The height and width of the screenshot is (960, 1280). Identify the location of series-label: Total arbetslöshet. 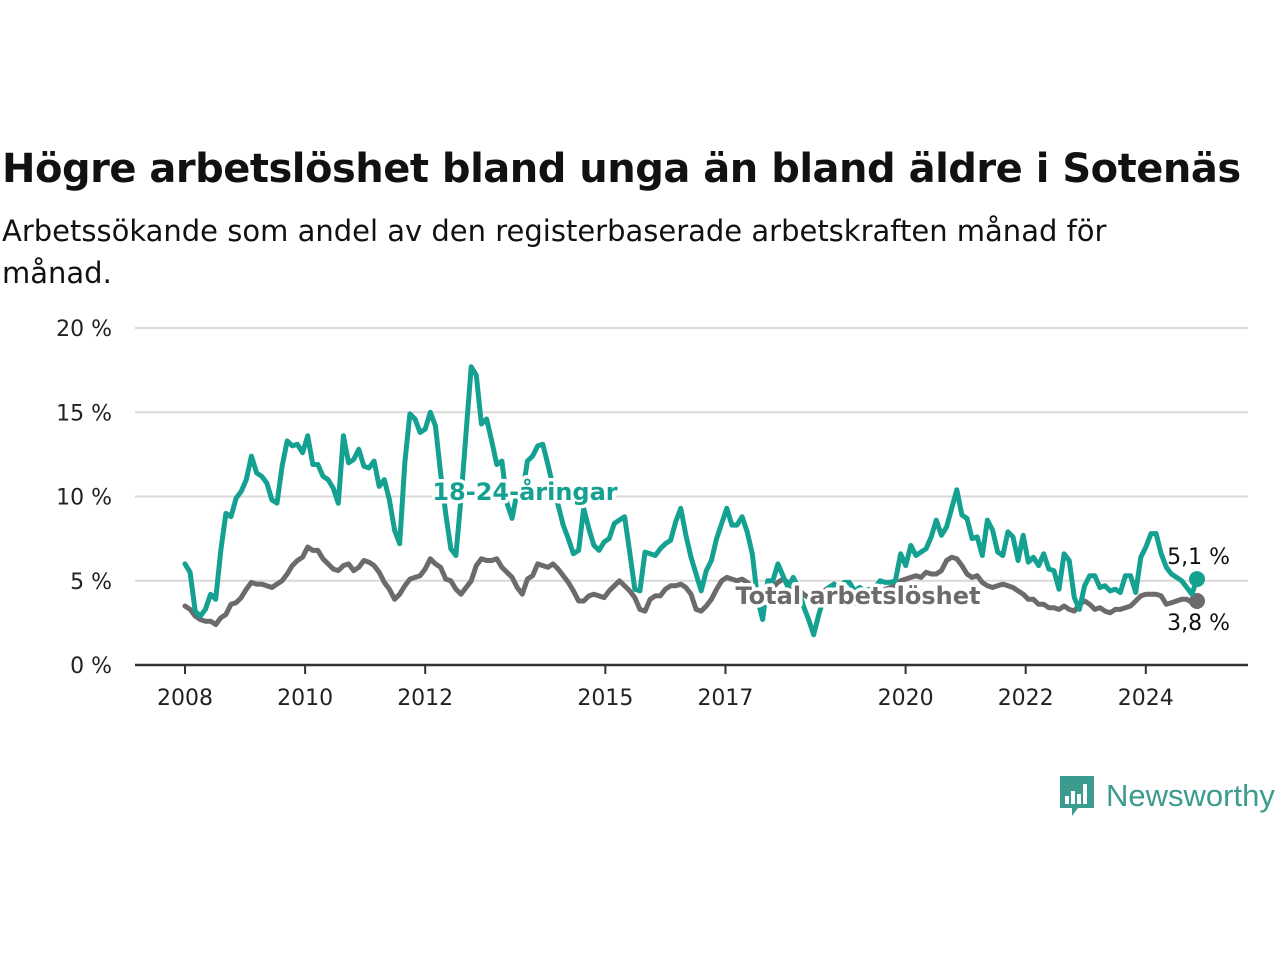
(857, 596).